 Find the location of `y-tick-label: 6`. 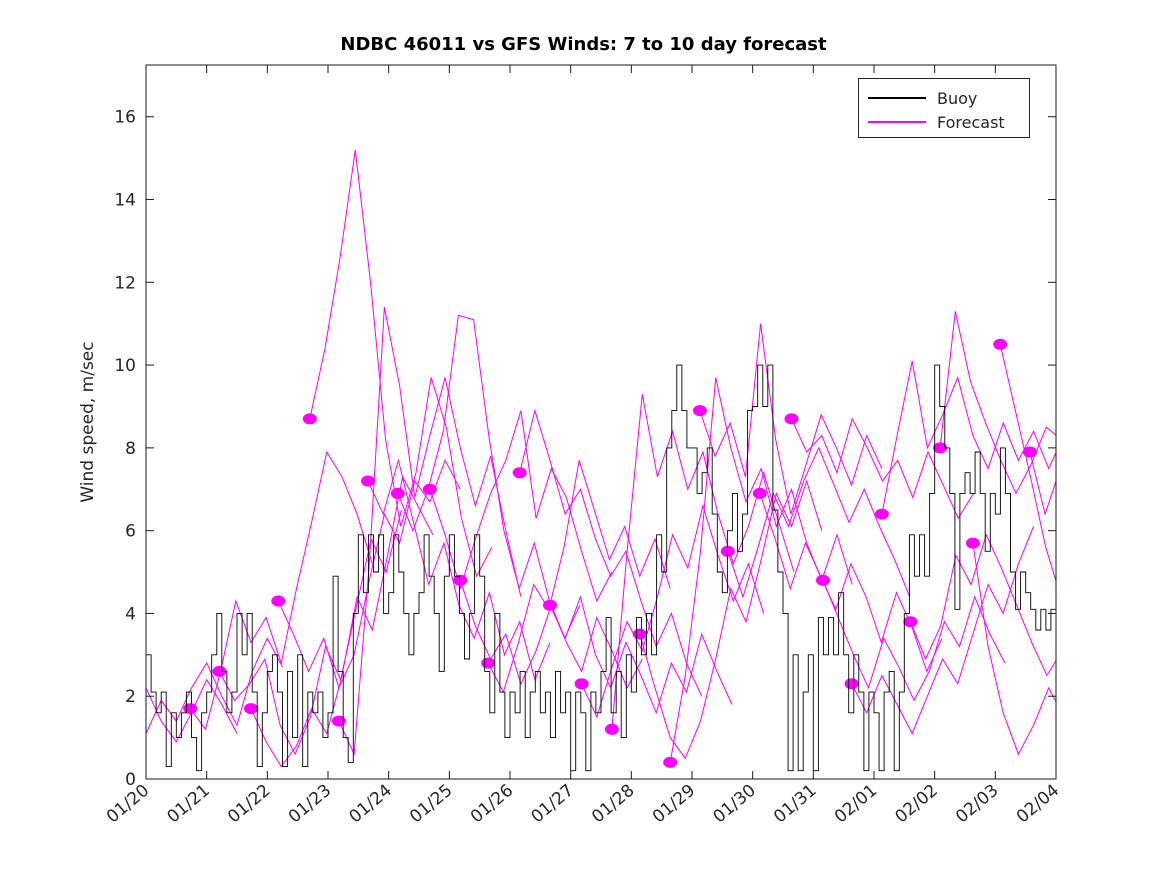

y-tick-label: 6 is located at coordinates (130, 532).